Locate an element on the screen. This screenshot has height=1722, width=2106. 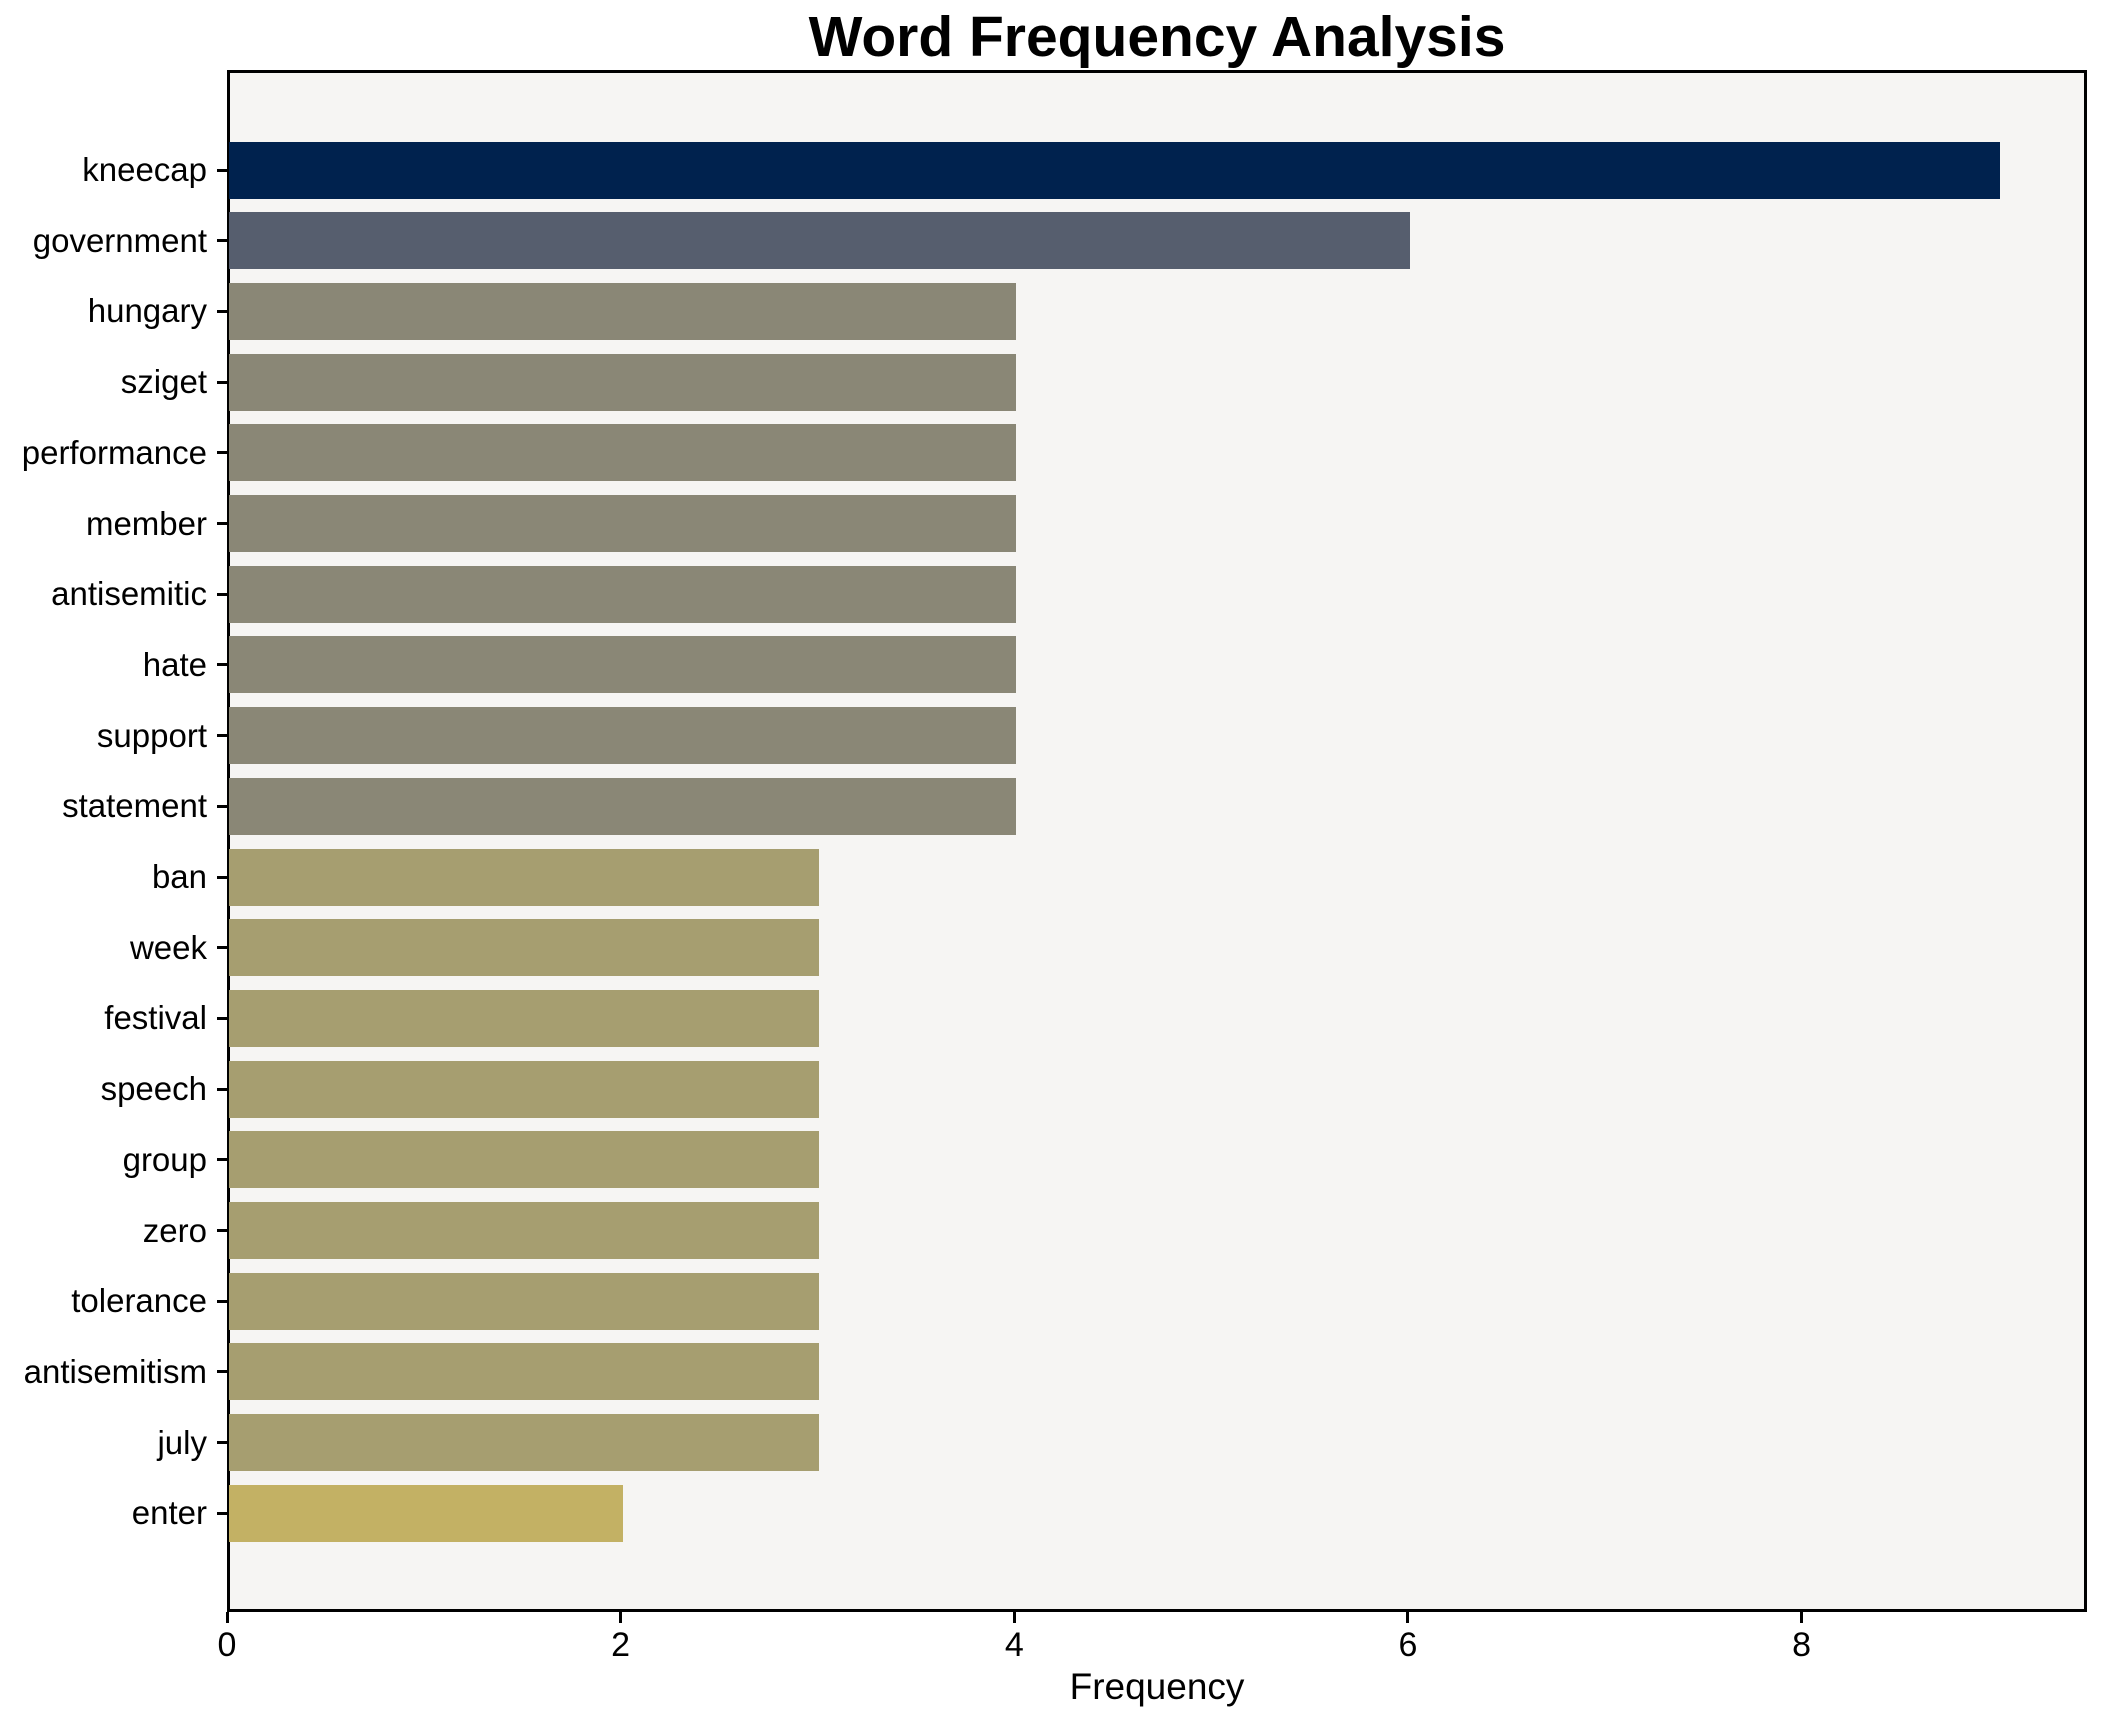
x-axis-label: Frequency is located at coordinates (1157, 1686).